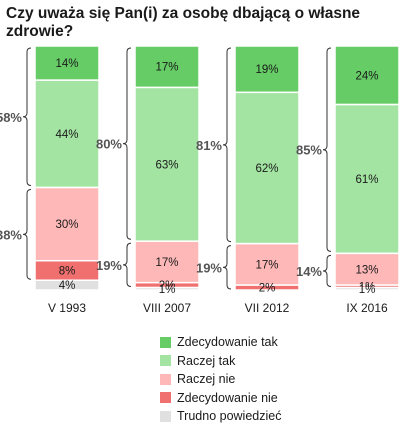 This screenshot has height=429, width=400. I want to click on data-label: 19%, so click(266, 70).